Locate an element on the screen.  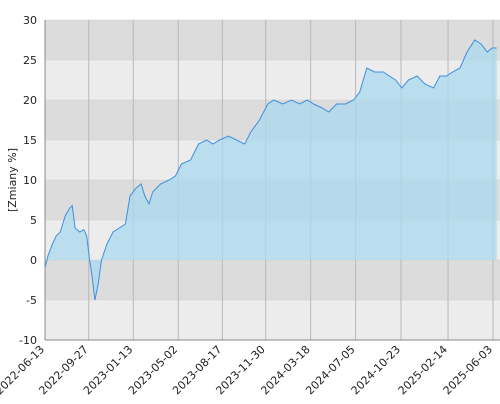
y-tick-label: -10 is located at coordinates (28, 340).